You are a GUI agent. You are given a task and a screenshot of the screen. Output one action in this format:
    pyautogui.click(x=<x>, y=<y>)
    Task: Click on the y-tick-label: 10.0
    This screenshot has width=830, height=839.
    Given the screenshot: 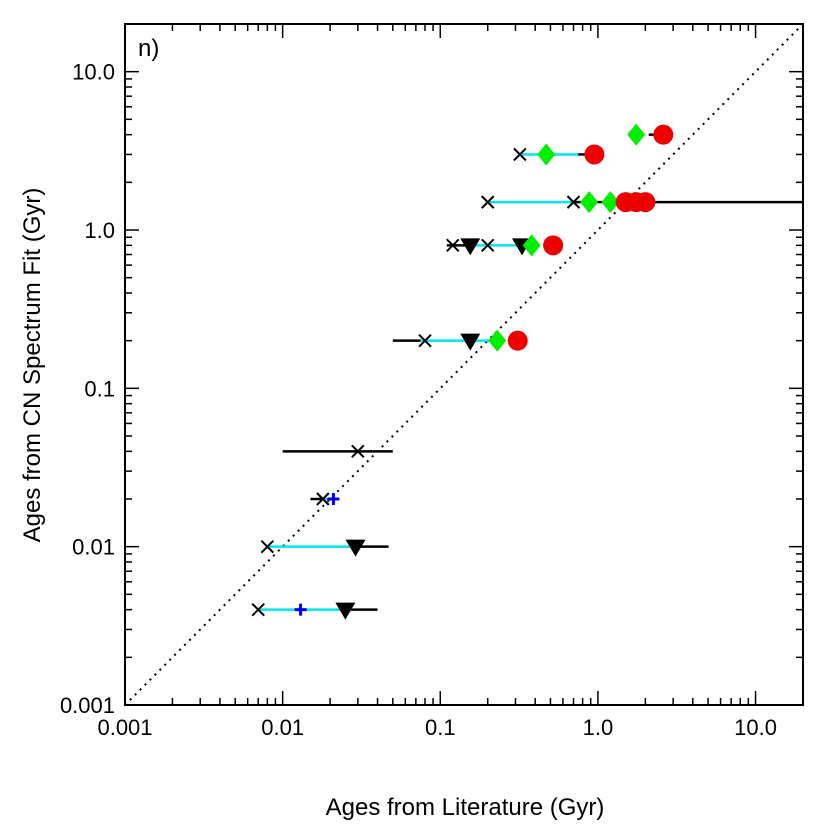 What is the action you would take?
    pyautogui.click(x=93, y=72)
    